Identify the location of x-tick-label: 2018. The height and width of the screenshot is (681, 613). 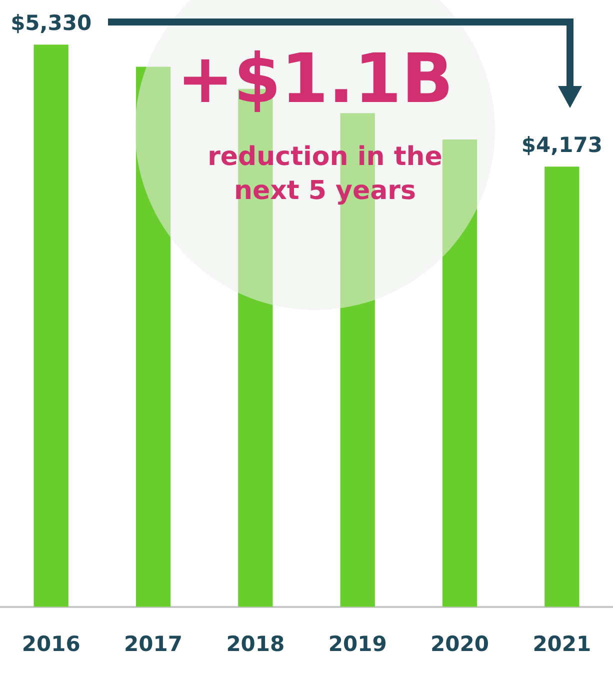
(255, 644).